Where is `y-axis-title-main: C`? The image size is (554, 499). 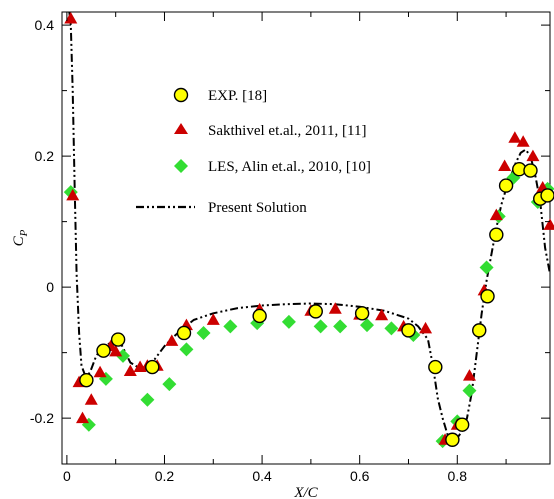 y-axis-title-main: C is located at coordinates (19, 240).